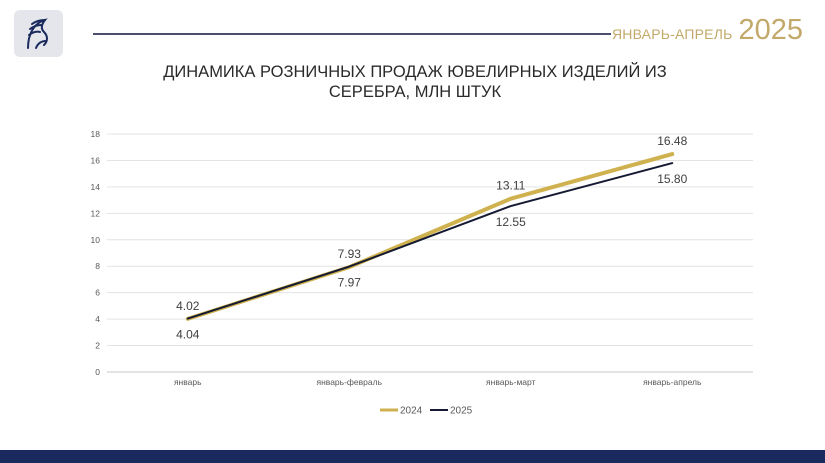  Describe the element at coordinates (96, 213) in the screenshot. I see `y-tick-label: 12` at that location.